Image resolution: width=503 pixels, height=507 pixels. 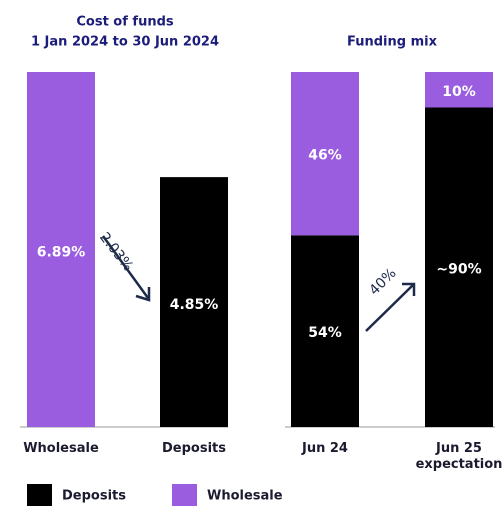 What do you see at coordinates (194, 305) in the screenshot?
I see `value-label: 4.85%` at bounding box center [194, 305].